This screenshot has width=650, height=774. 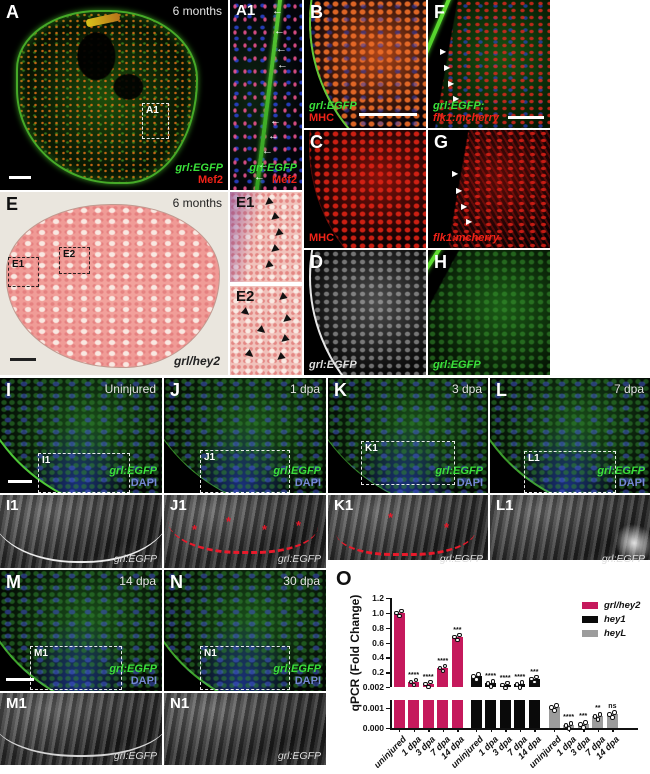 I want to click on dark-region, so click(x=489, y=189).